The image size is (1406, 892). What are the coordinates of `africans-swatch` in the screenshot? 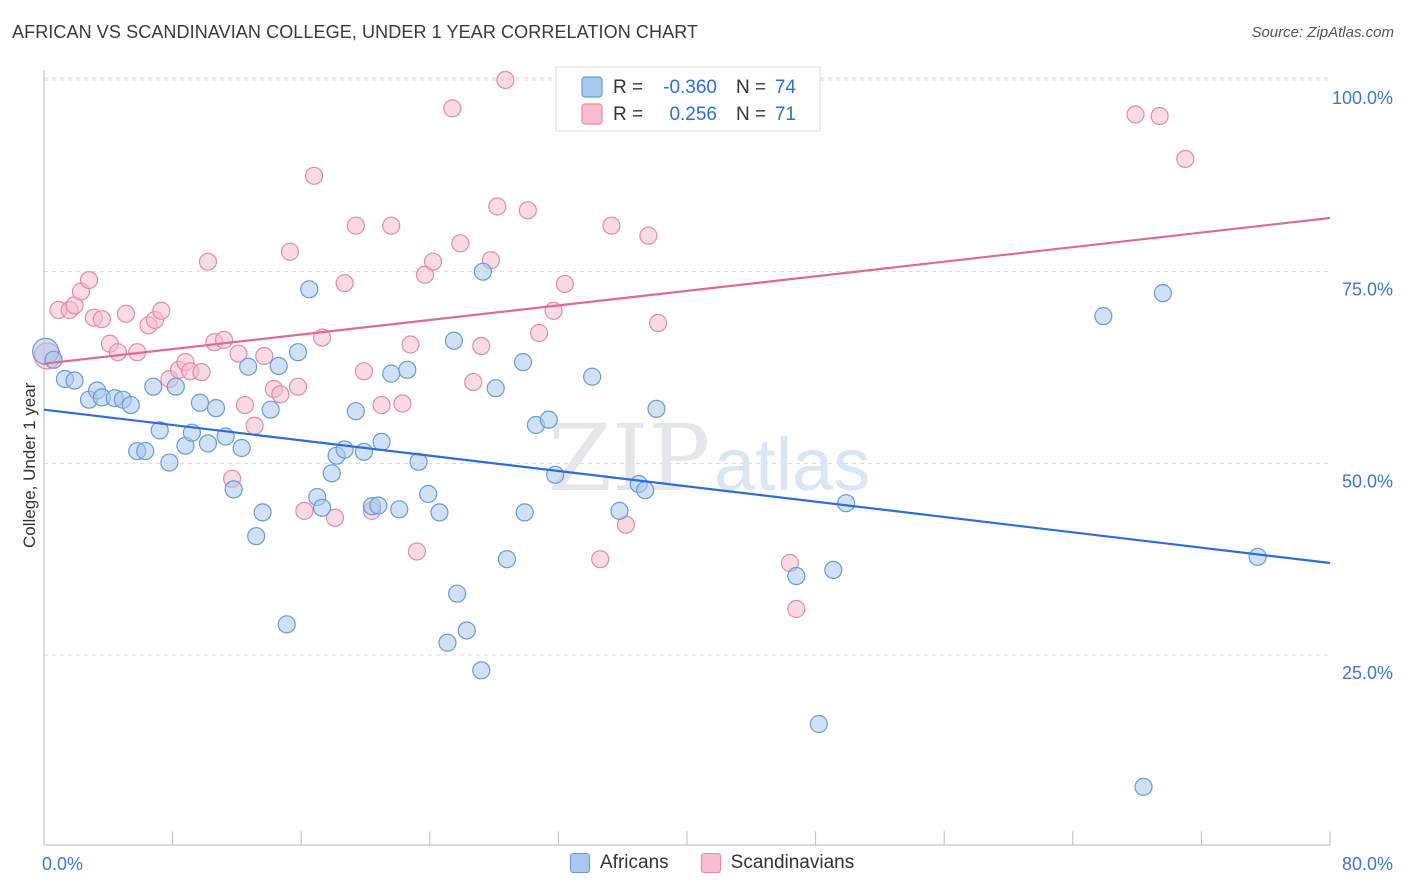 It's located at (580, 863).